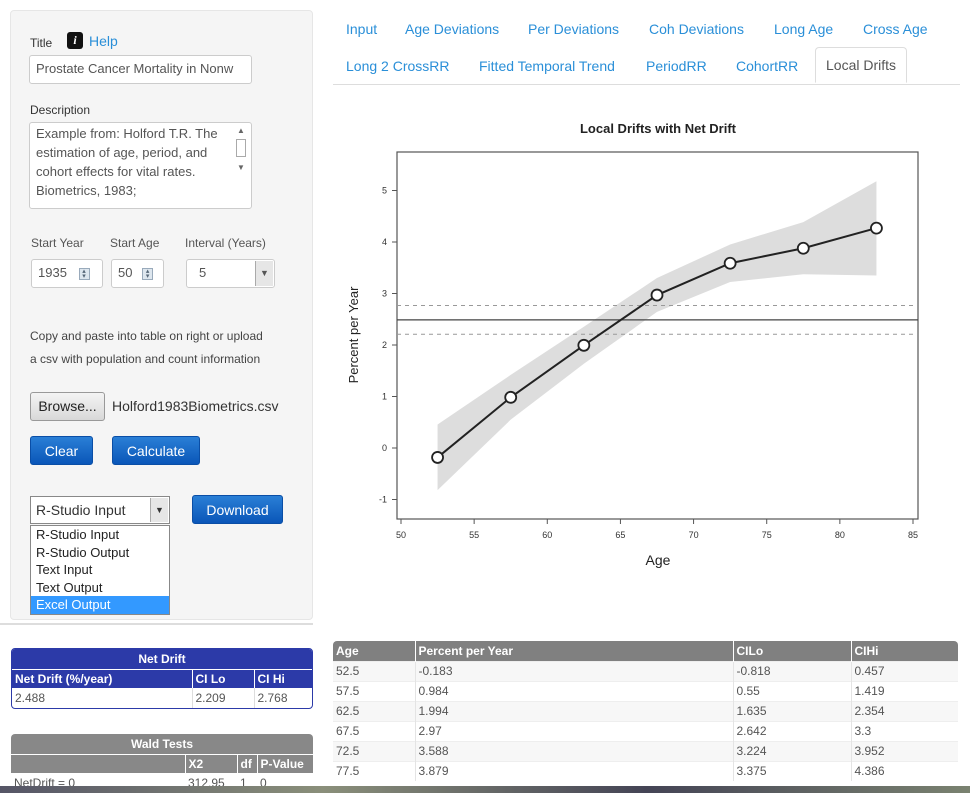 Image resolution: width=970 pixels, height=793 pixels. What do you see at coordinates (30, 698) in the screenshot?
I see `net-drift-value: 2.488` at bounding box center [30, 698].